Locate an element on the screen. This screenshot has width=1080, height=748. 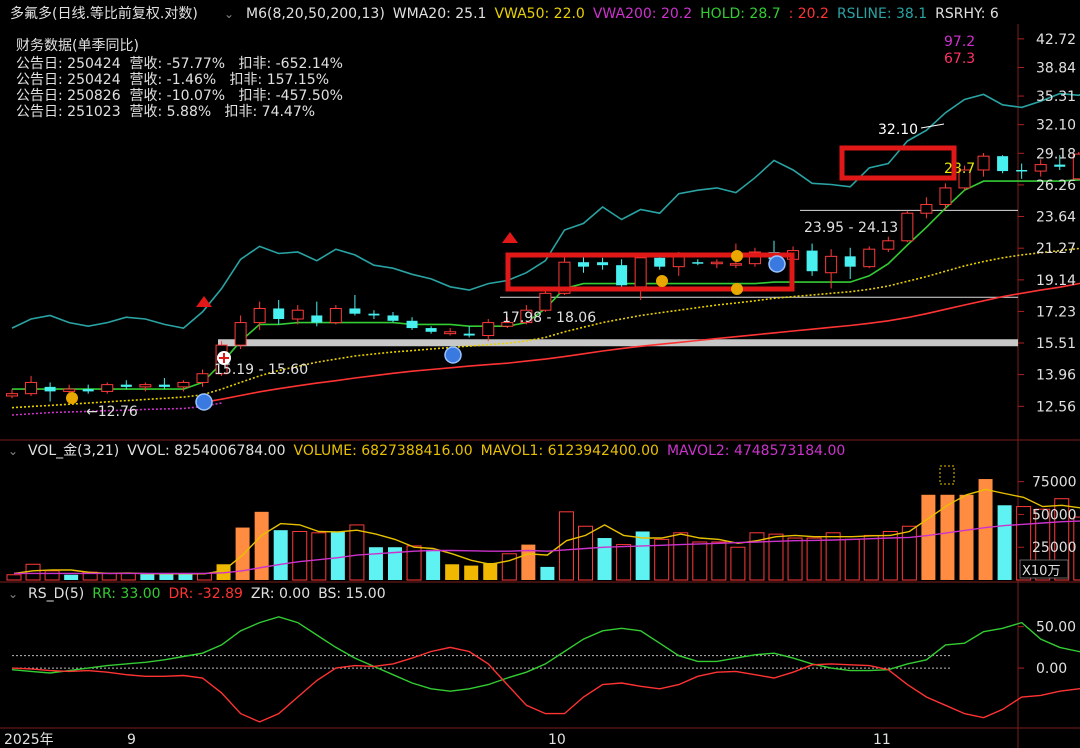
rs-panel is located at coordinates (545, 669).